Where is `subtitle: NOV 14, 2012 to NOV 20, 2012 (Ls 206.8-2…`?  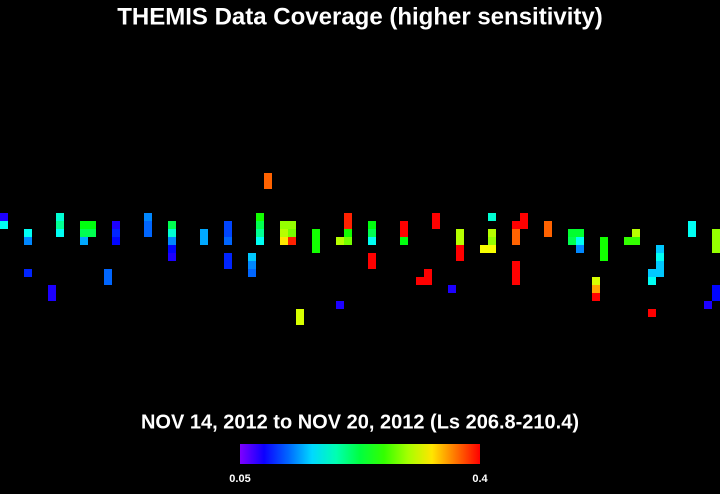 subtitle: NOV 14, 2012 to NOV 20, 2012 (Ls 206.8-2… is located at coordinates (360, 422).